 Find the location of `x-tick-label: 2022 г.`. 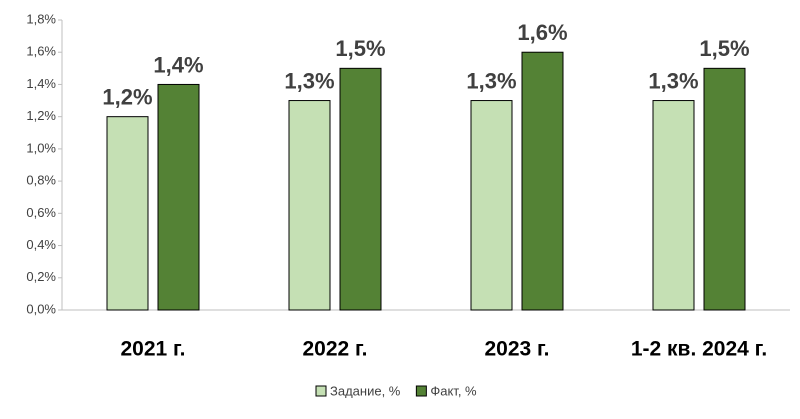

x-tick-label: 2022 г. is located at coordinates (334, 349).